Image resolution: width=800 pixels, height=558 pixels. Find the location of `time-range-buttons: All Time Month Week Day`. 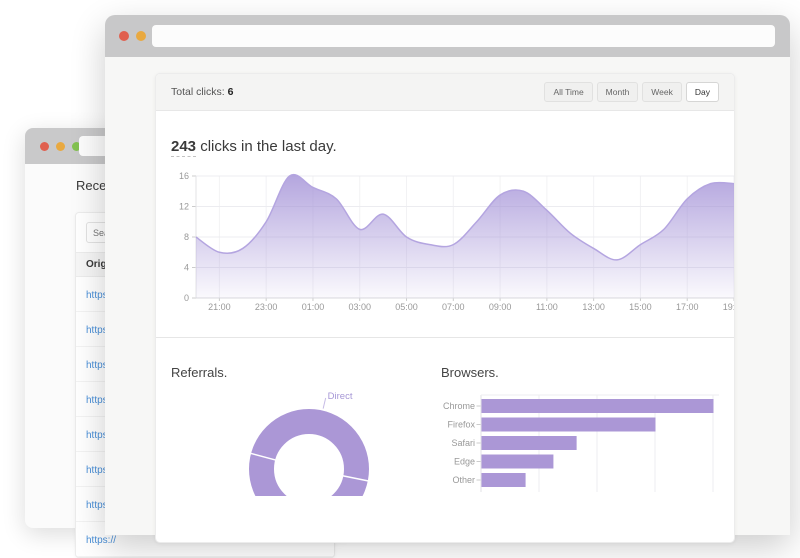

time-range-buttons: All Time Month Week Day is located at coordinates (631, 92).